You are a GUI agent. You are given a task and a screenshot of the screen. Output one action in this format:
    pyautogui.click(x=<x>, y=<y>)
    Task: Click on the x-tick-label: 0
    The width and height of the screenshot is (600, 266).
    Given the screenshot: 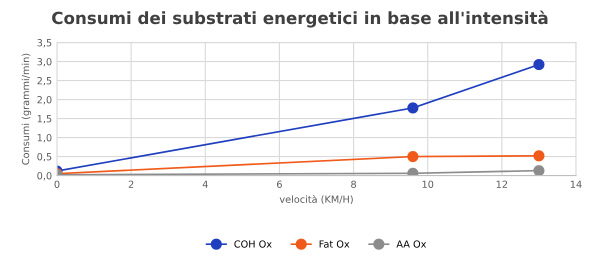 What is the action you would take?
    pyautogui.click(x=57, y=184)
    